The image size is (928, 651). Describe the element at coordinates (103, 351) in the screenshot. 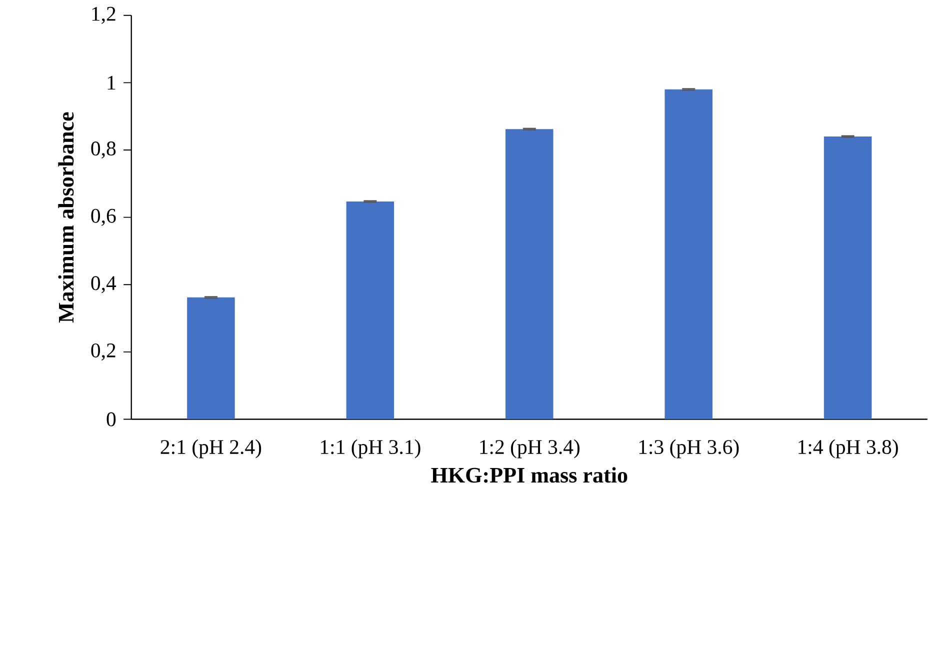

I see `y-tick-label: 0,2` at that location.